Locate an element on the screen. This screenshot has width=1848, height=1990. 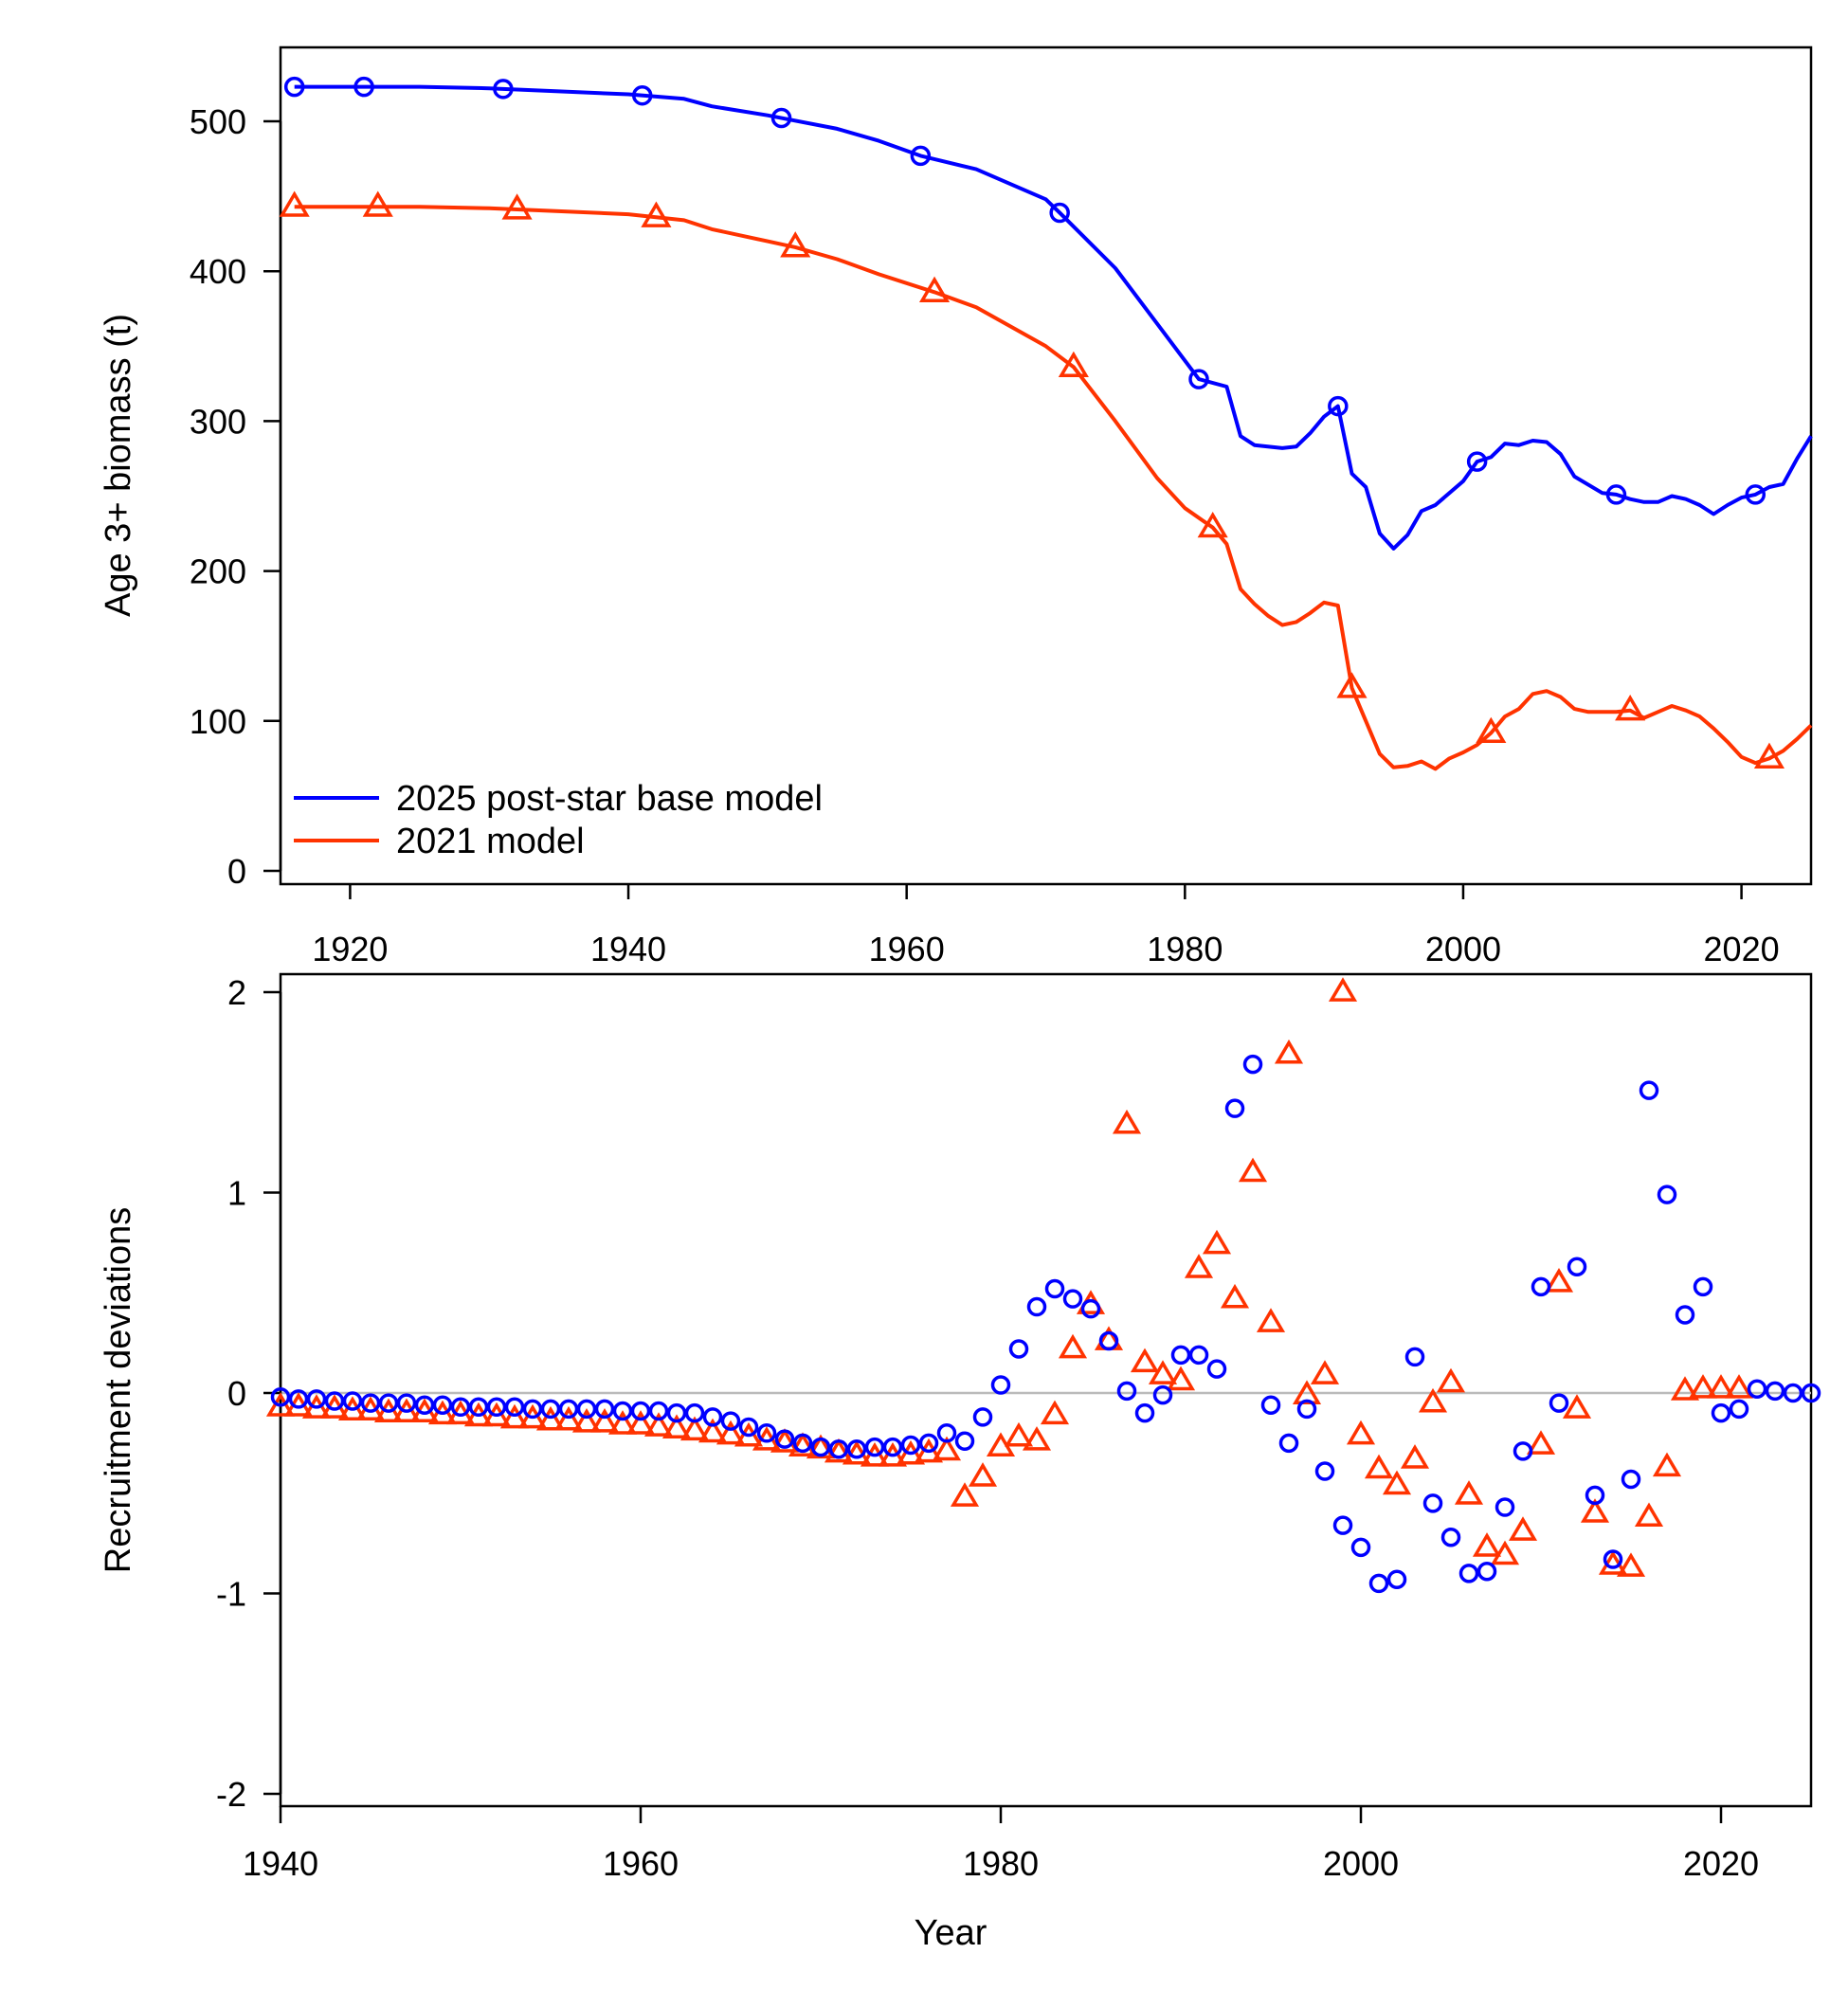
recruitment-x-tick-label: 1960 is located at coordinates (641, 1863).